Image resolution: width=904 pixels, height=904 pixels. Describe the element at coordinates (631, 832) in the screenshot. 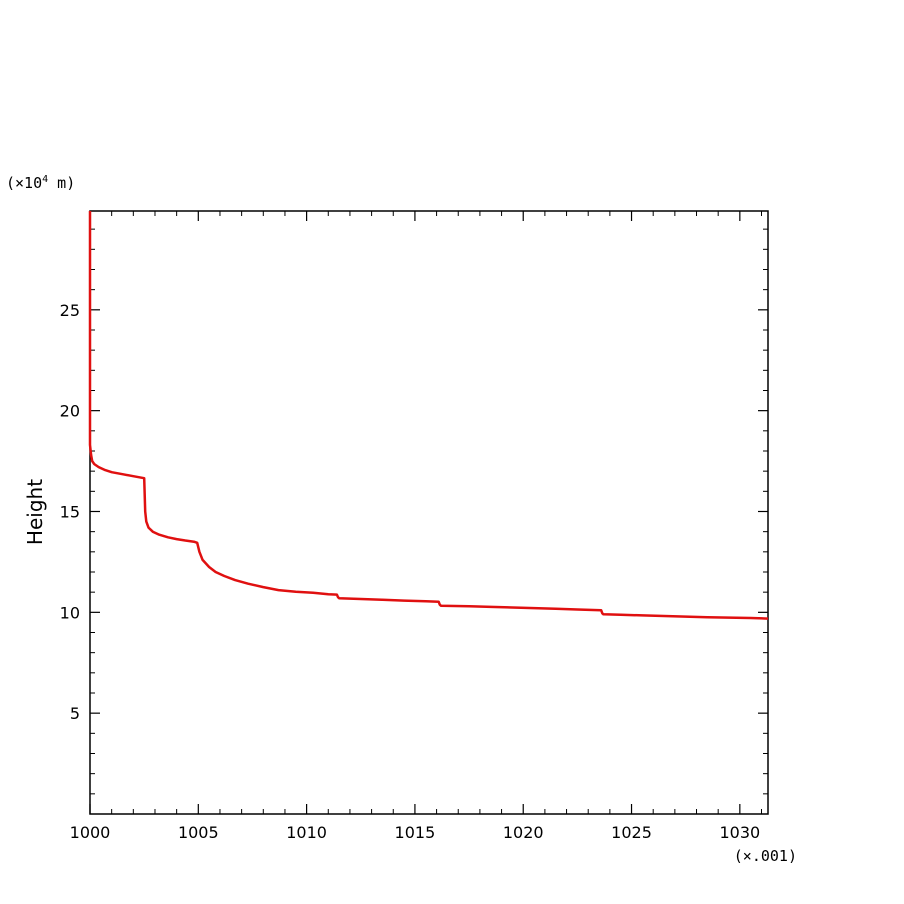

I see `x-tick-label: 1025` at that location.